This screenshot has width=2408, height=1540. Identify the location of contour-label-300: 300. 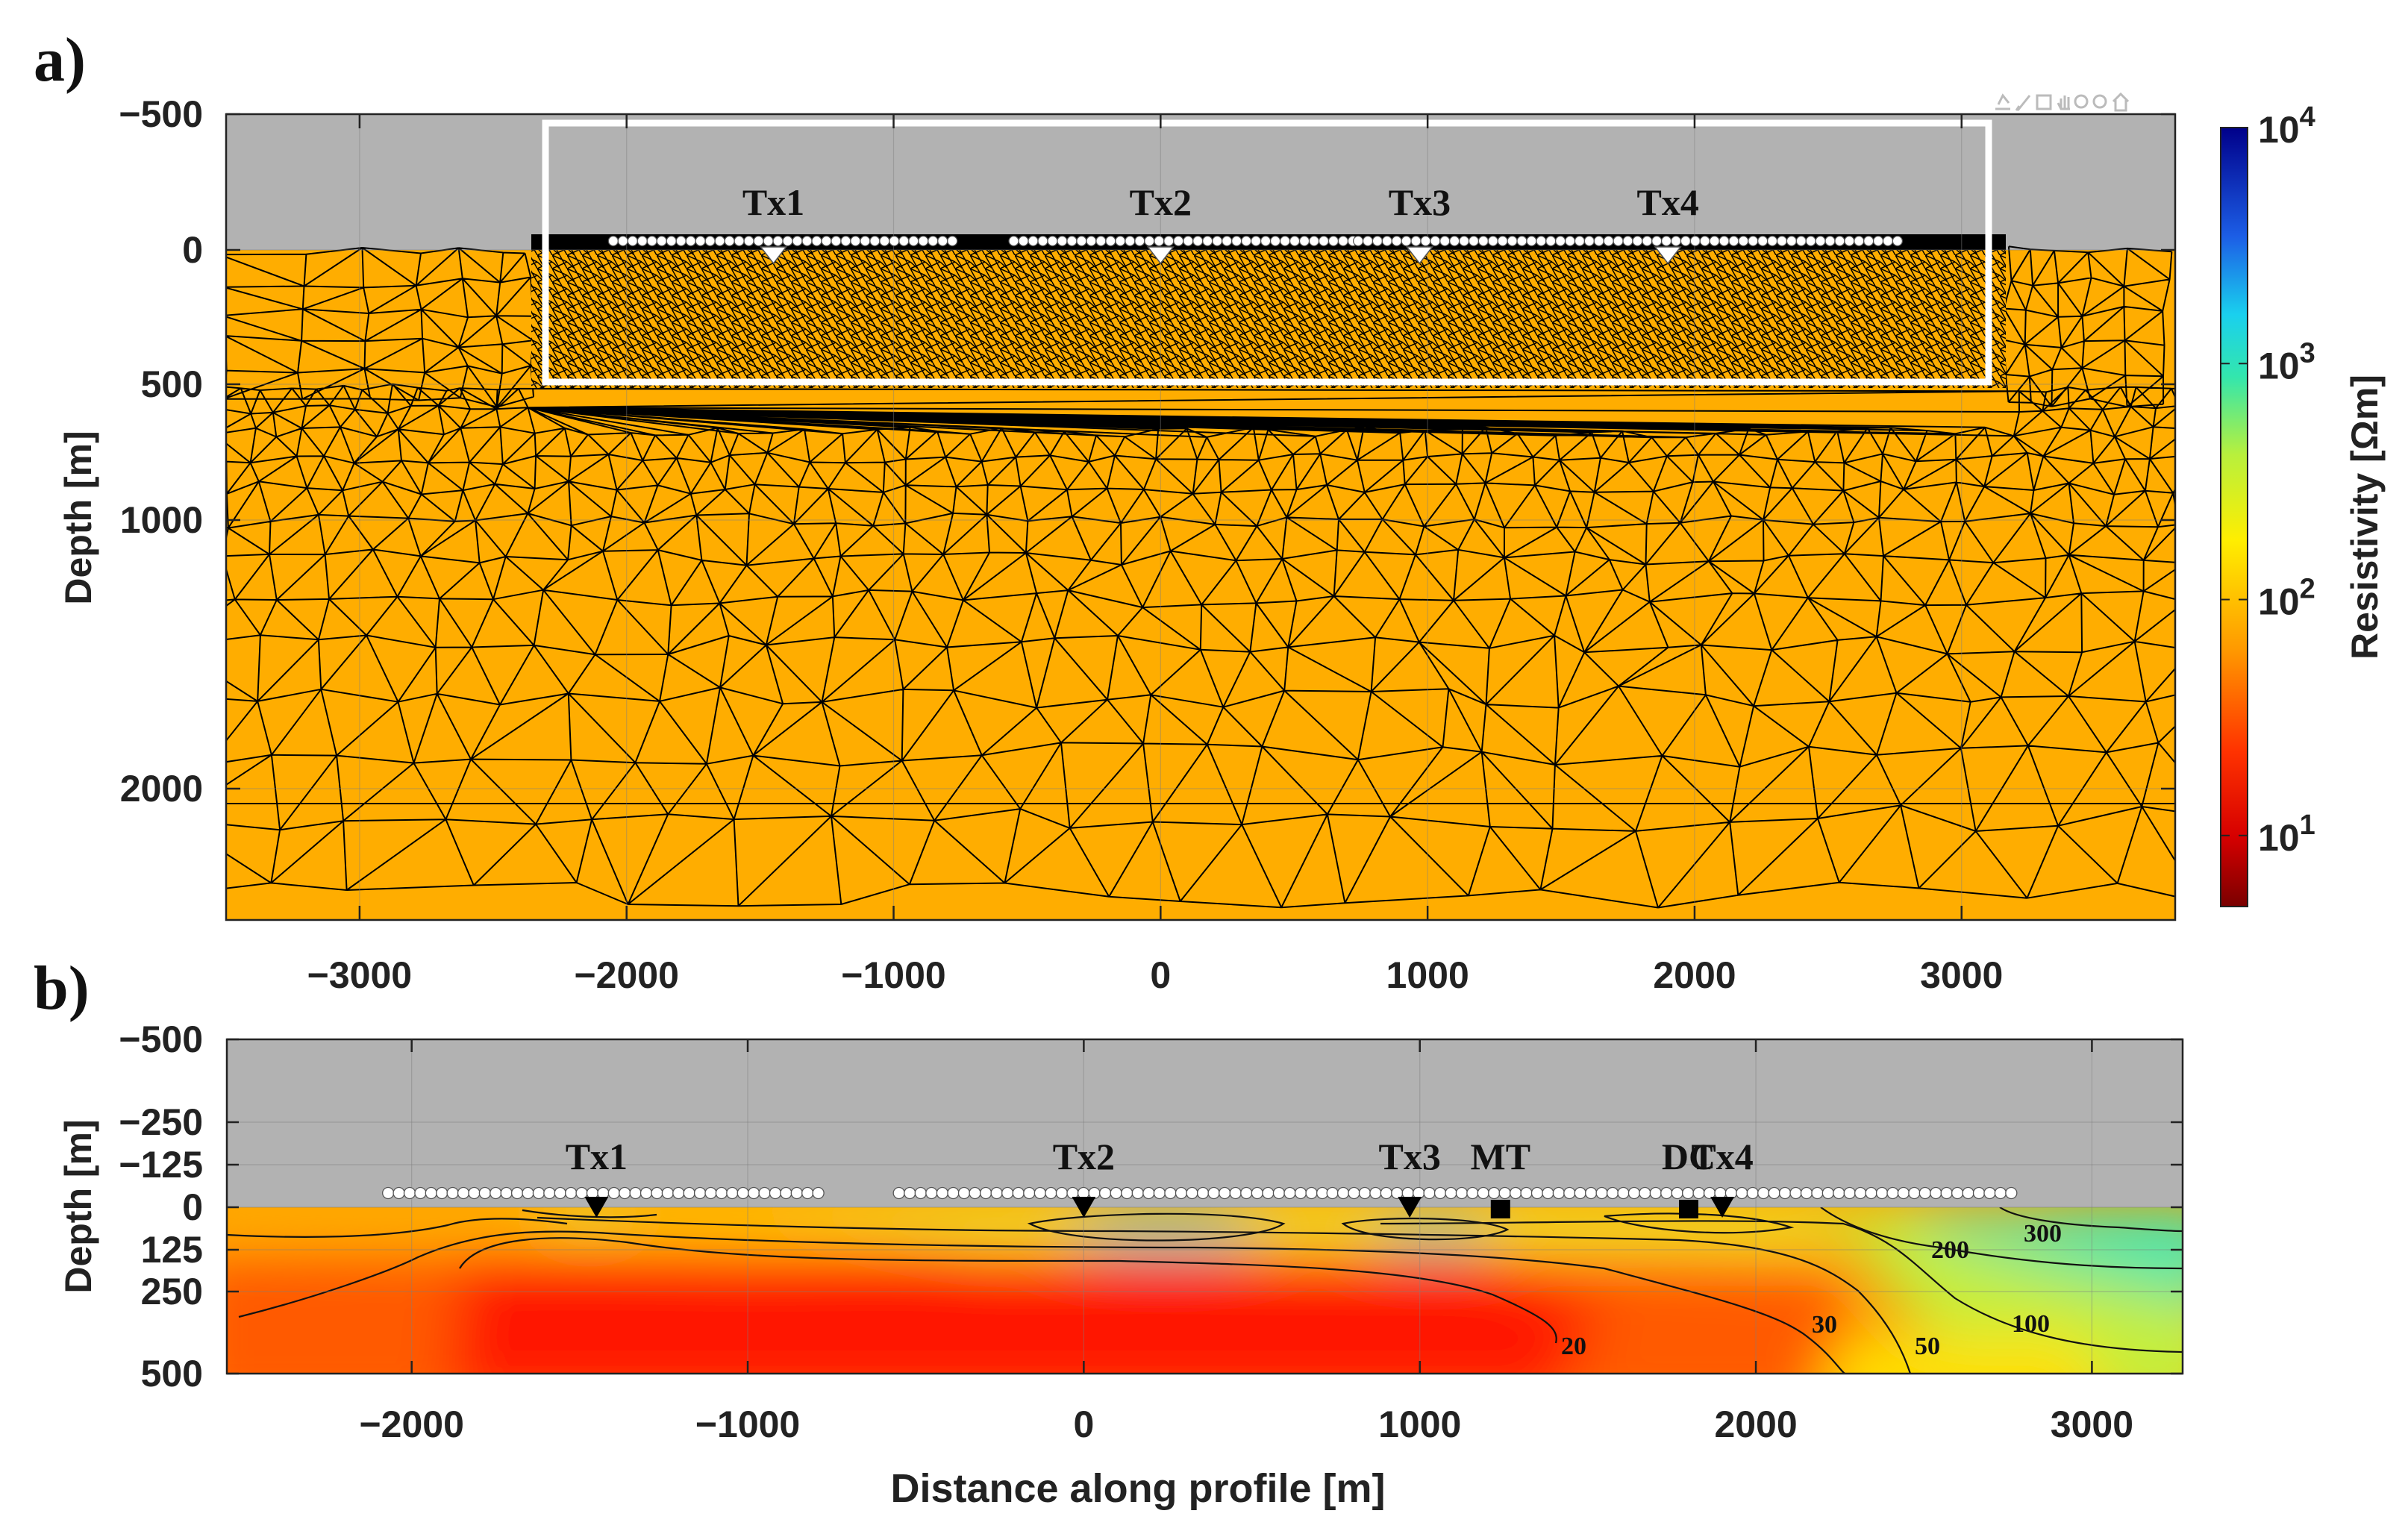
(2043, 1234).